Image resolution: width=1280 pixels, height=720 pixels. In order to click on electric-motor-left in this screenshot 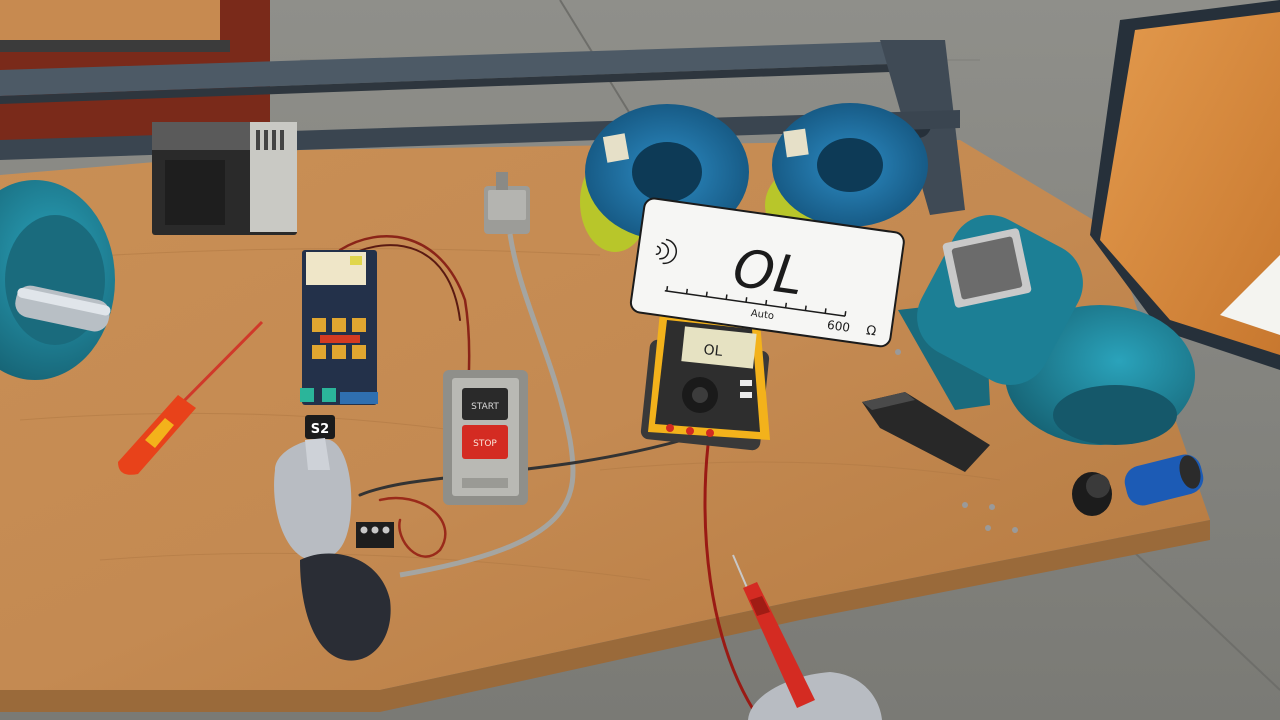, I will do `click(57, 280)`.